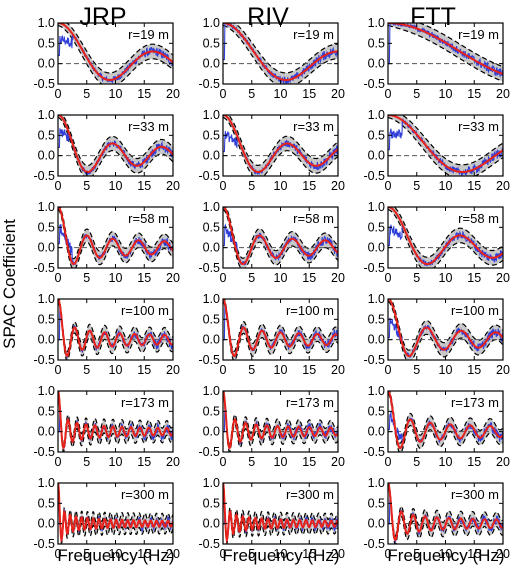  I want to click on panel-ftt-r100: 1.0 0.5 0.0 -0.50 5 10 15 20 r=100 m, so click(436, 334).